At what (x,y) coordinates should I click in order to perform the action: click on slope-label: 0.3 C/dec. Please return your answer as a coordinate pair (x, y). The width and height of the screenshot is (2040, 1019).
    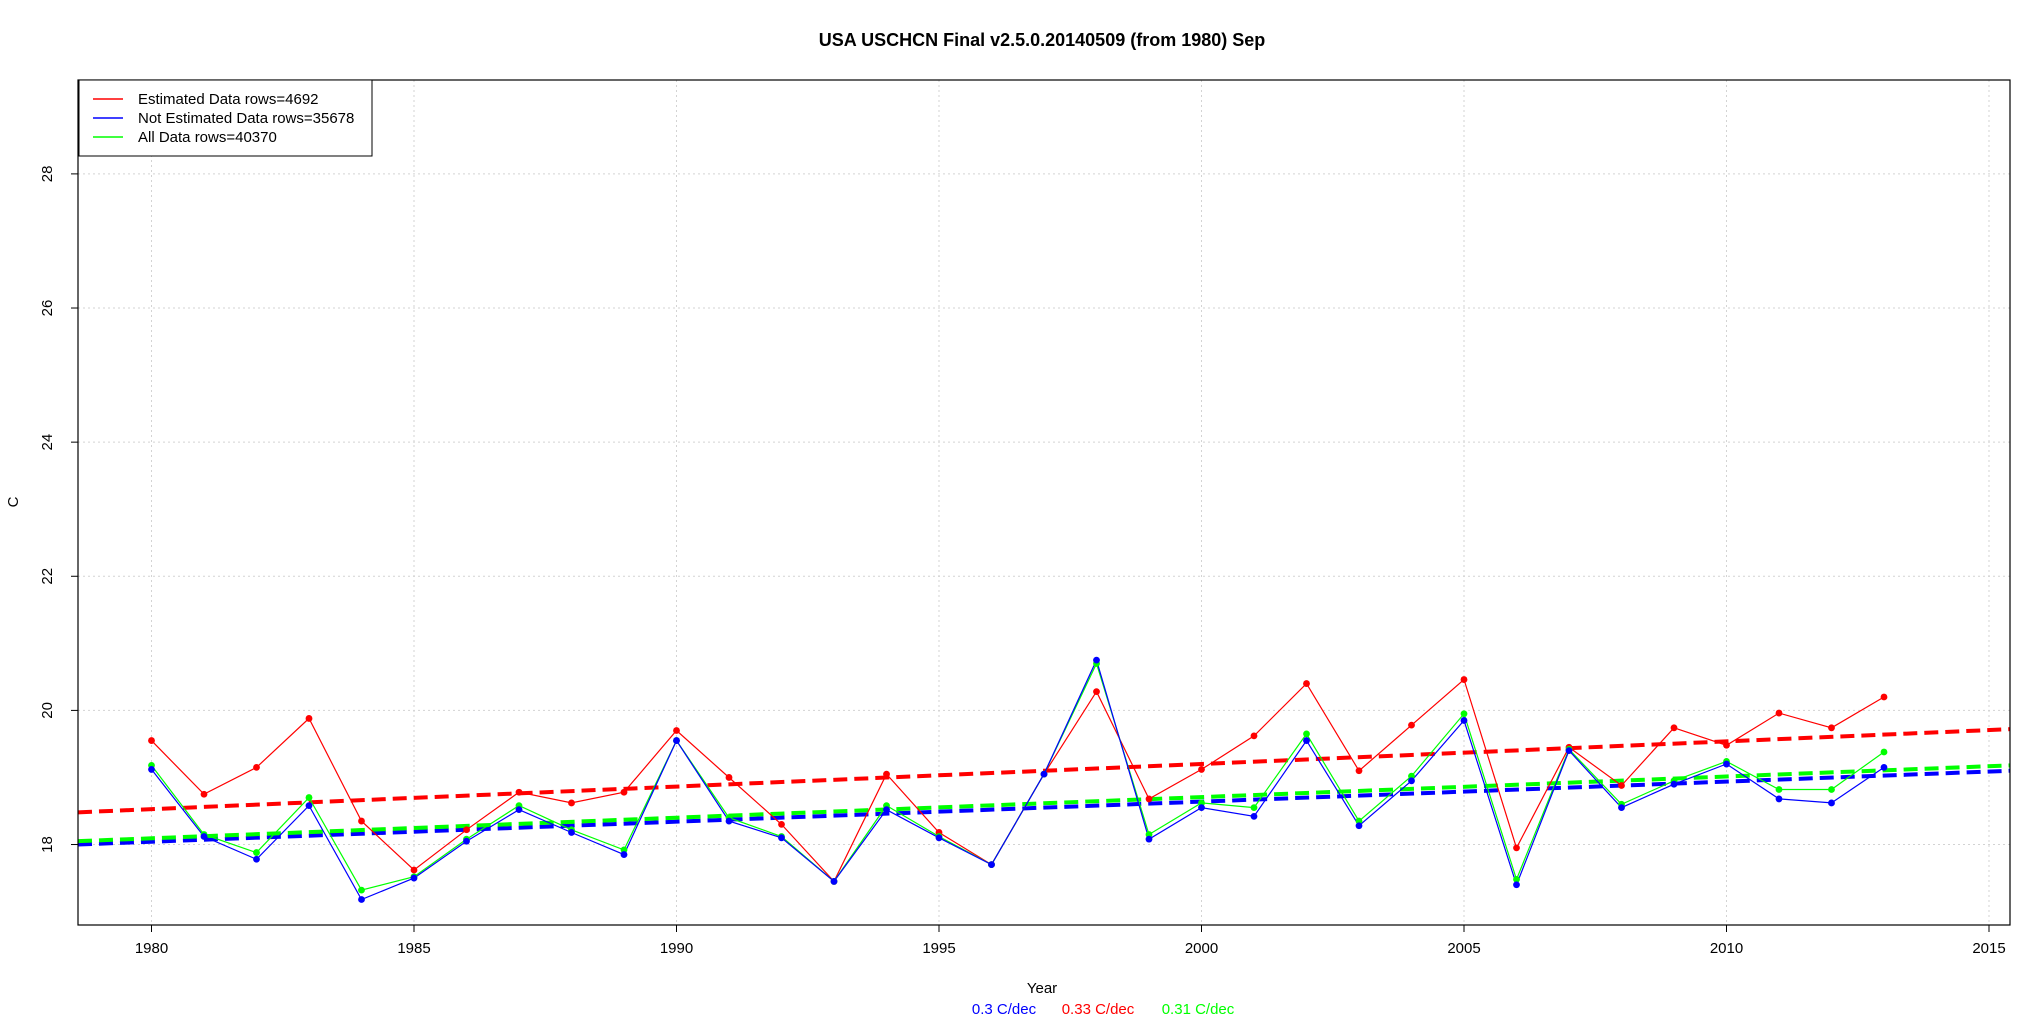
    Looking at the image, I should click on (1004, 1009).